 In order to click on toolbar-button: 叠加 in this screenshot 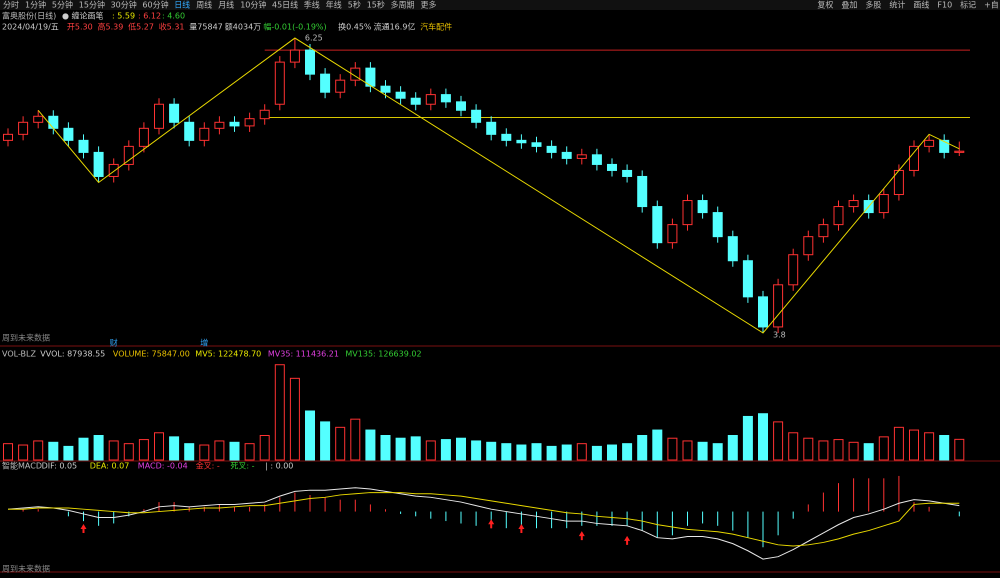, I will do `click(849, 5)`.